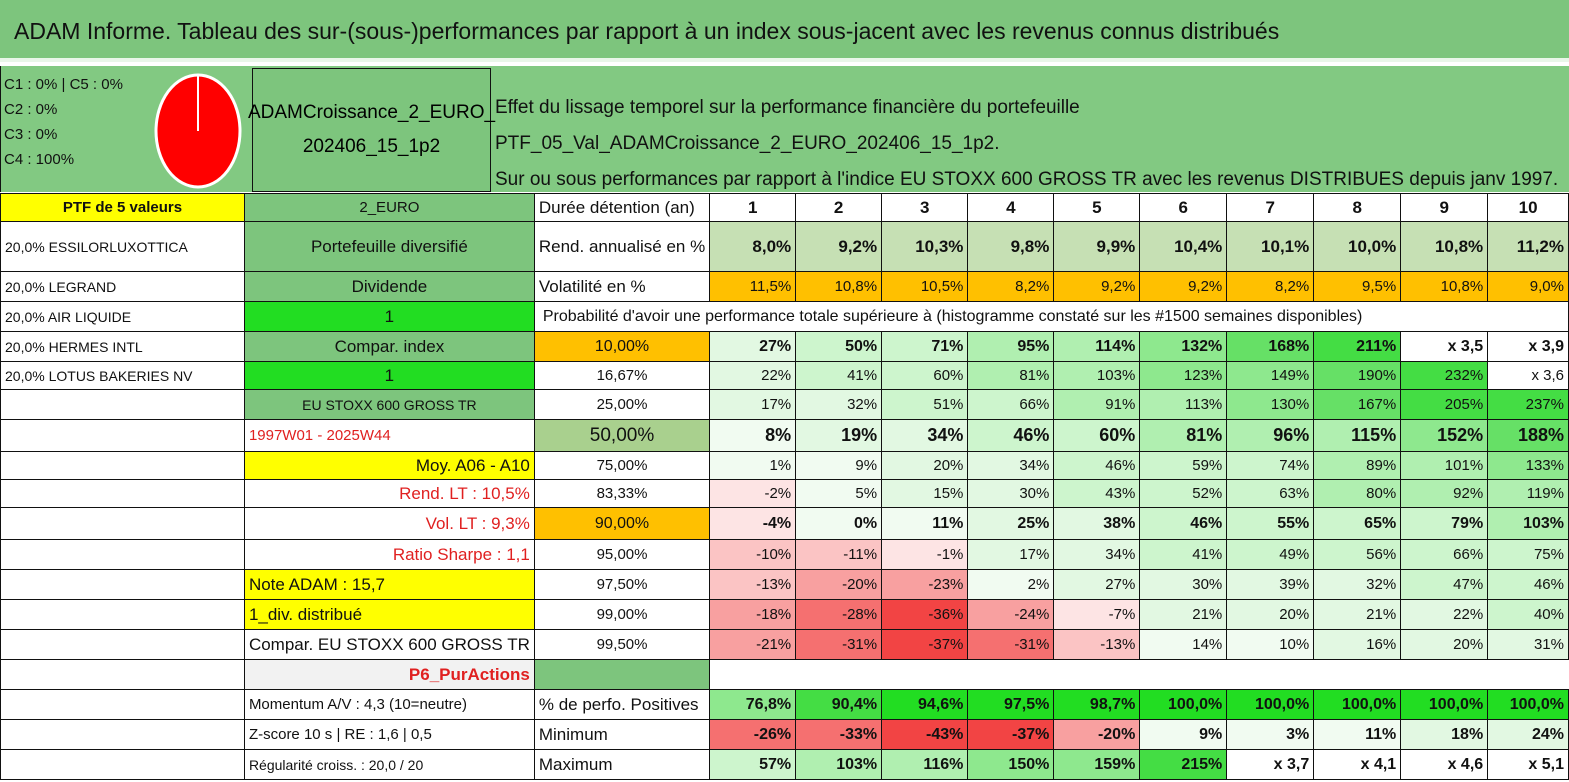 This screenshot has height=782, width=1569. Describe the element at coordinates (1444, 207) in the screenshot. I see `year-header: 9` at that location.